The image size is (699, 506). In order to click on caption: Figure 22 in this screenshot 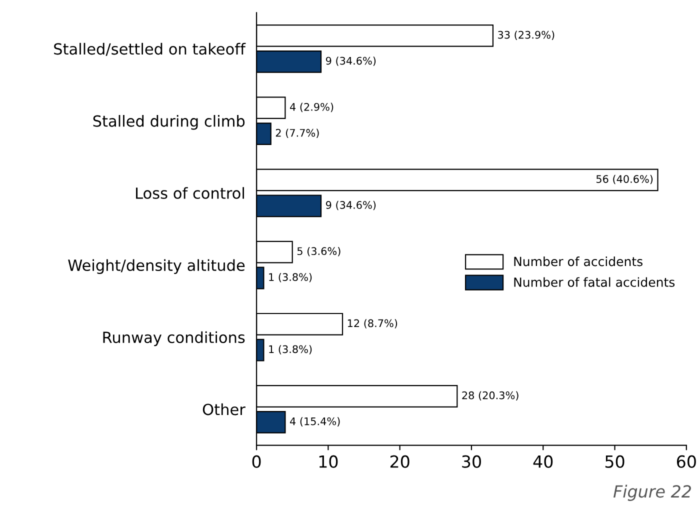, I will do `click(652, 492)`.